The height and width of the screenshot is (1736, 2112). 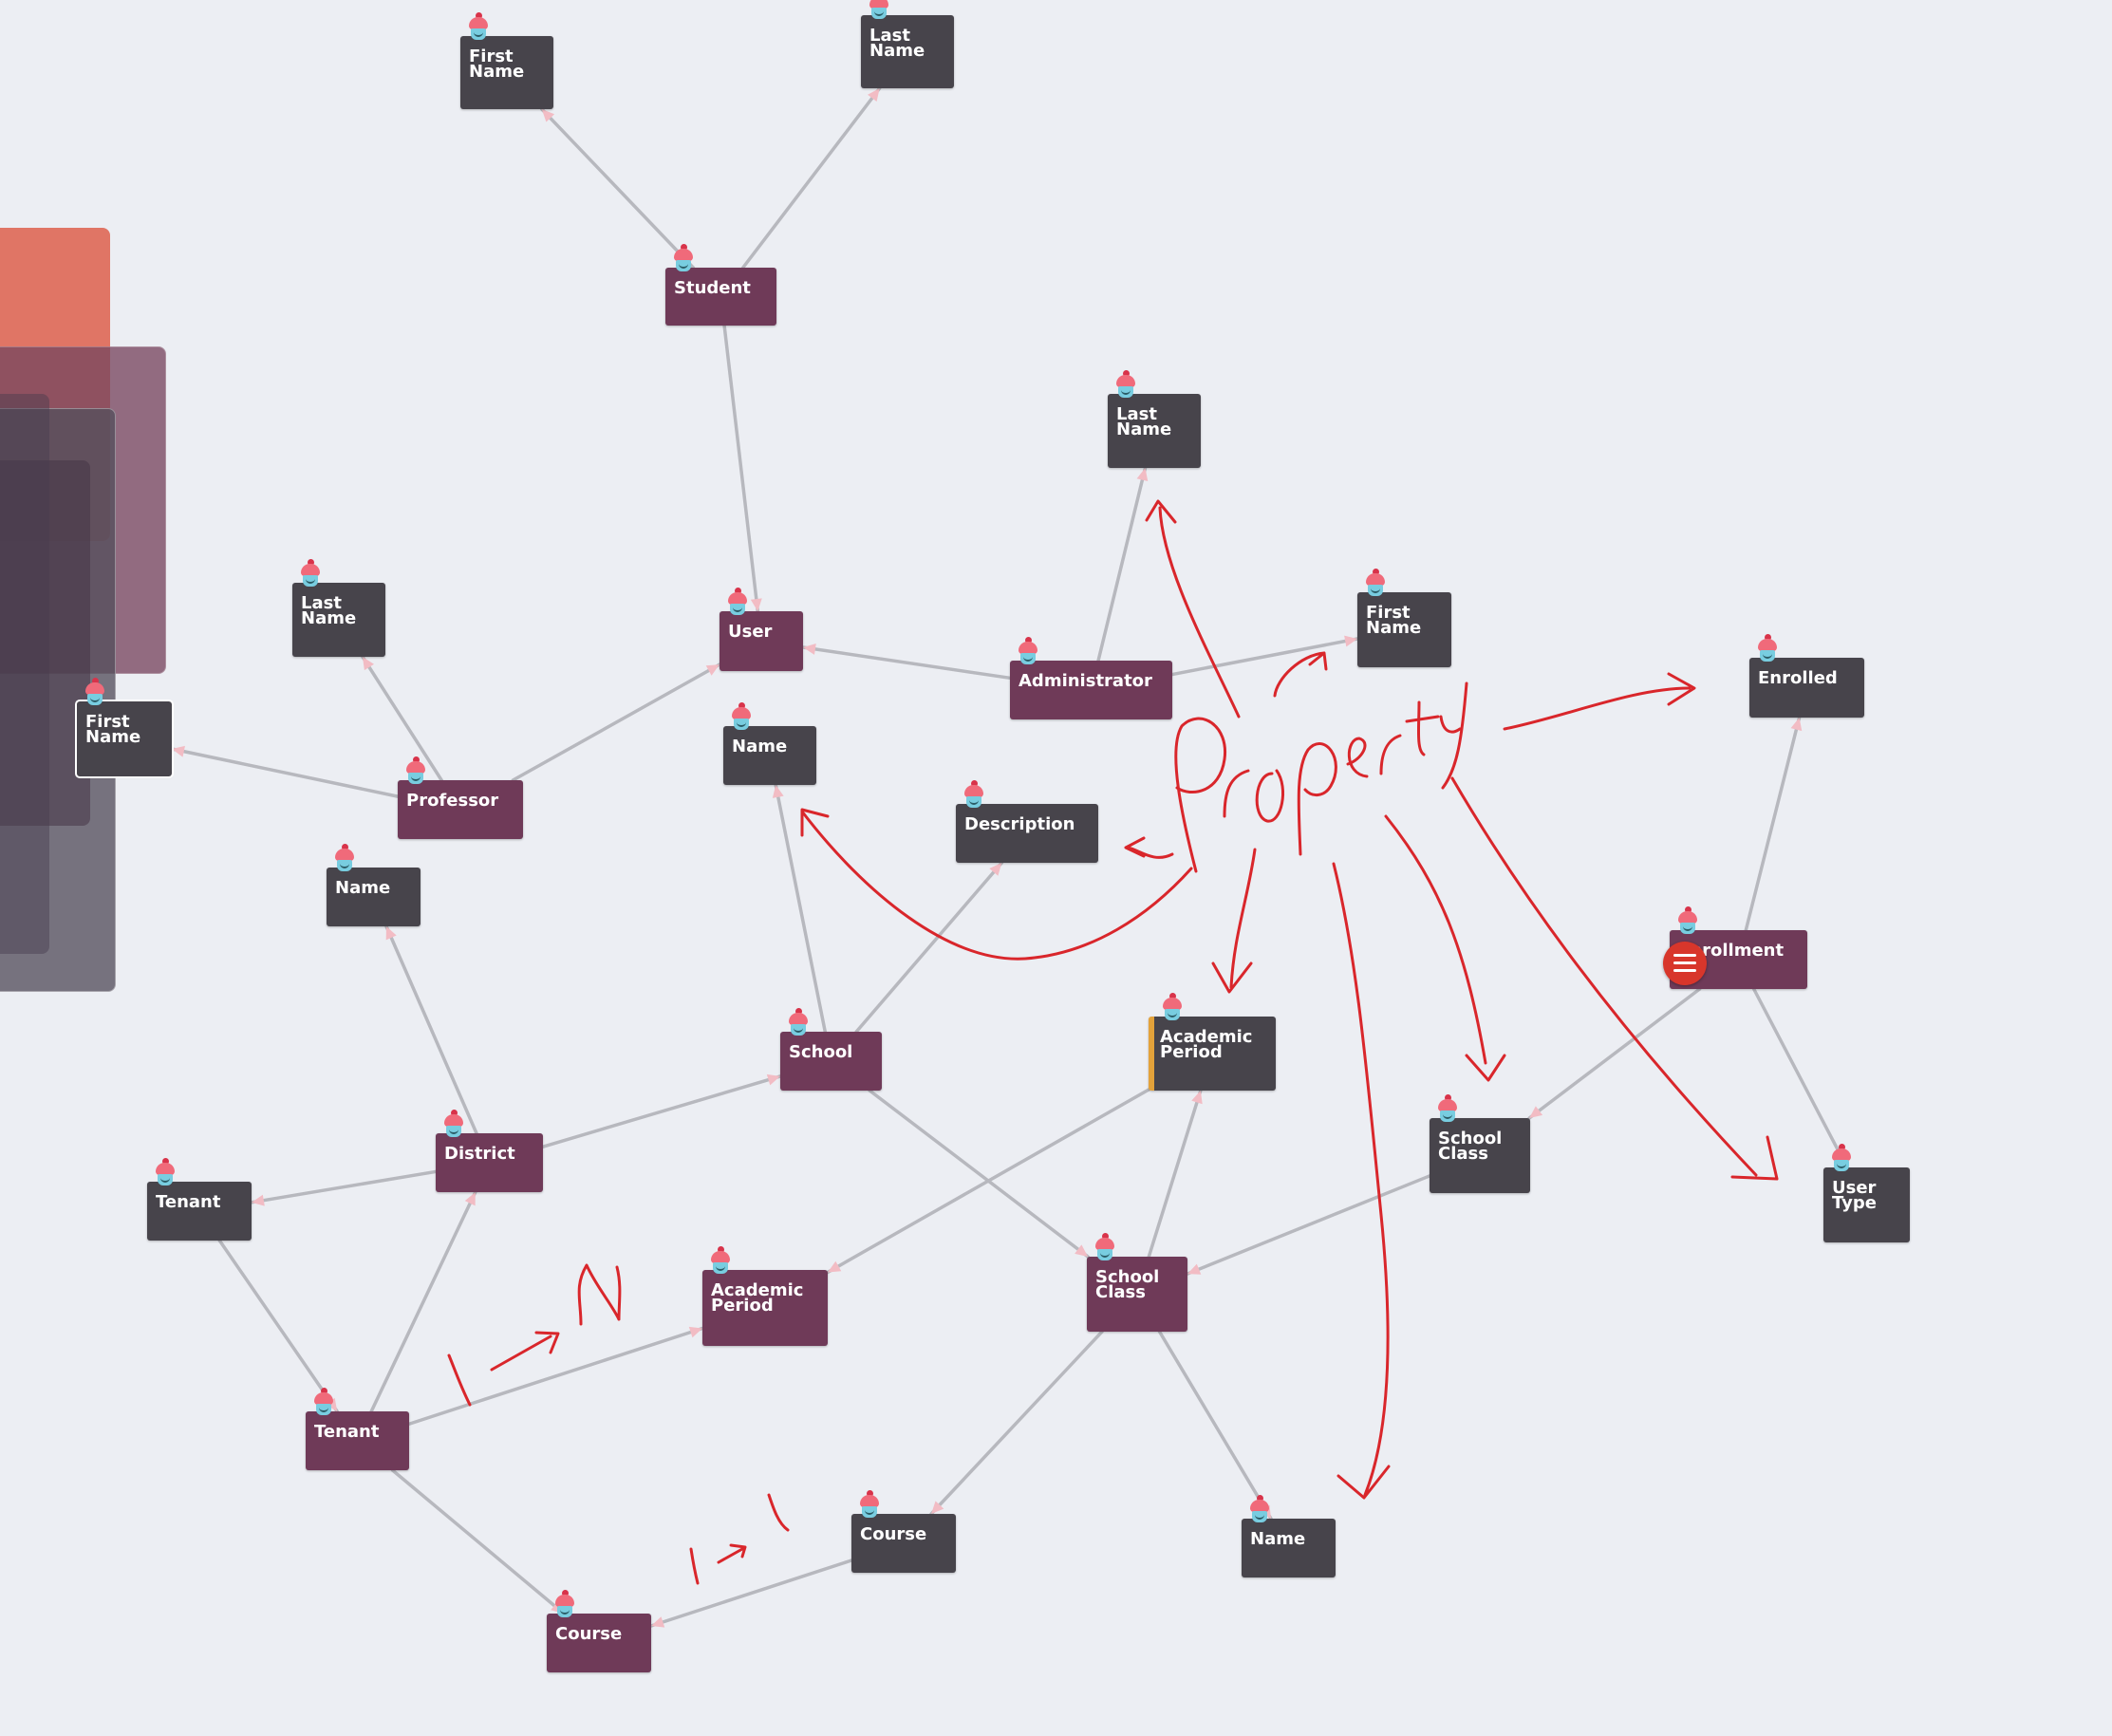 What do you see at coordinates (1614, 978) in the screenshot?
I see `ink-arrow-to-user-type` at bounding box center [1614, 978].